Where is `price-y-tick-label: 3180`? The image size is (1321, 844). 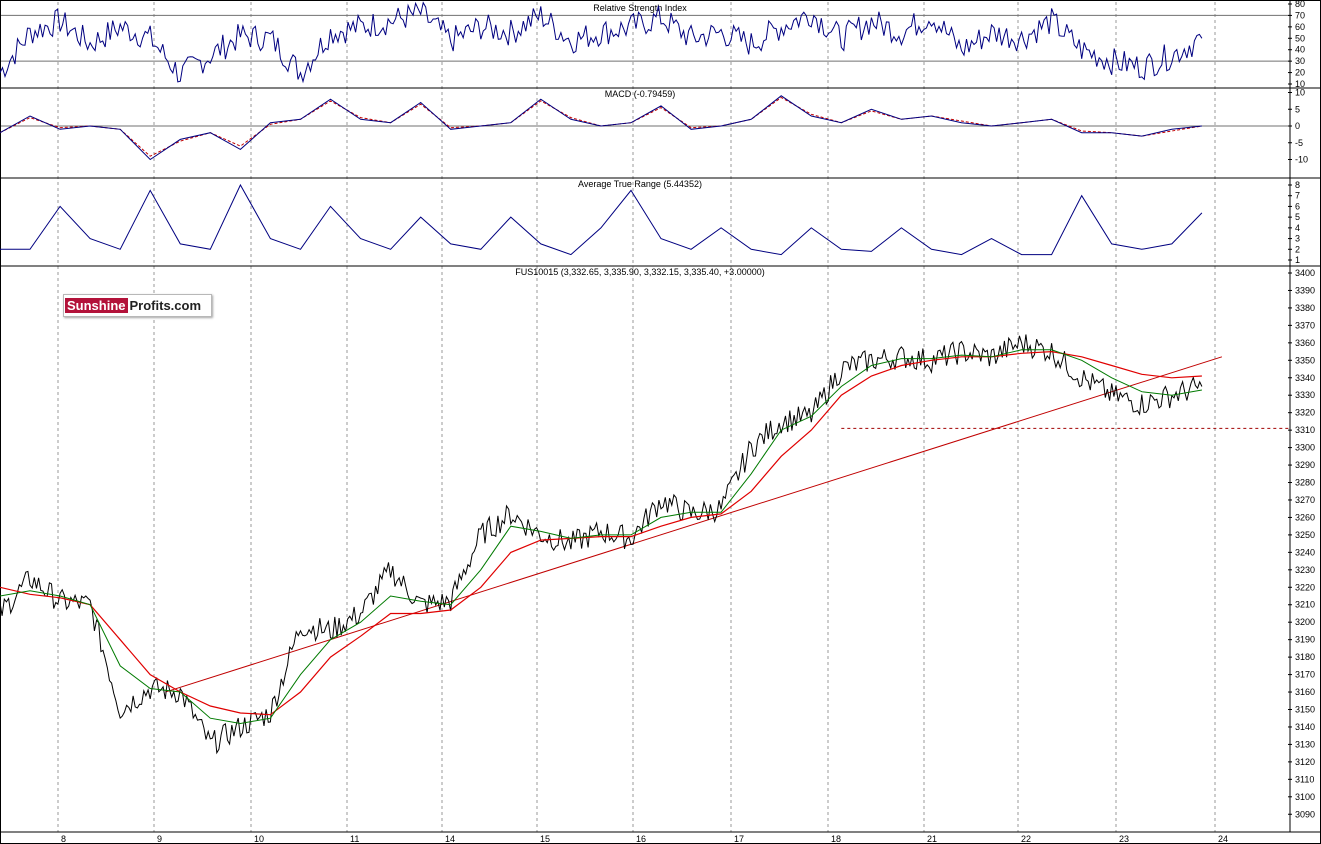
price-y-tick-label: 3180 is located at coordinates (1305, 657).